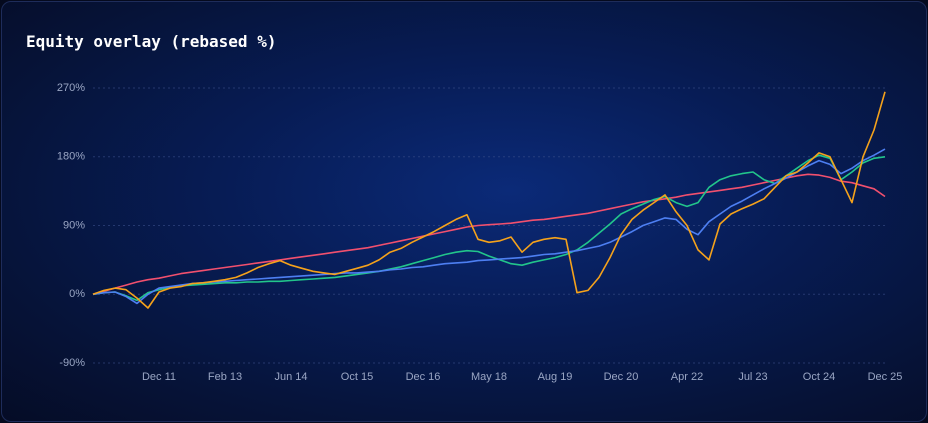 The image size is (928, 423). What do you see at coordinates (489, 377) in the screenshot?
I see `x-tick-label: May 18` at bounding box center [489, 377].